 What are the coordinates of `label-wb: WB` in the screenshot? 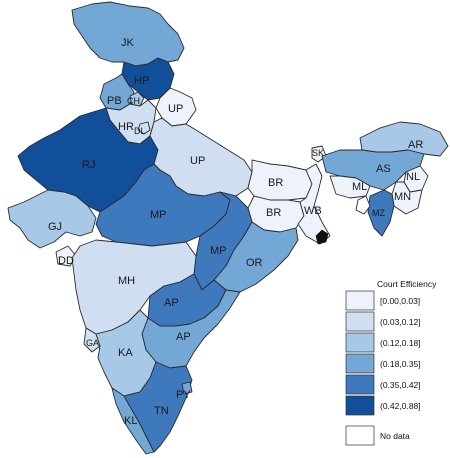 It's located at (313, 211).